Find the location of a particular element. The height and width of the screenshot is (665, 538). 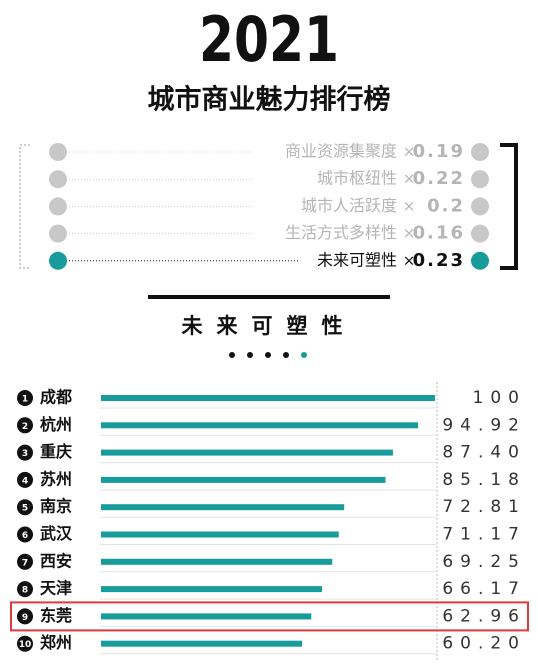

value-label: 62.96 is located at coordinates (484, 616).